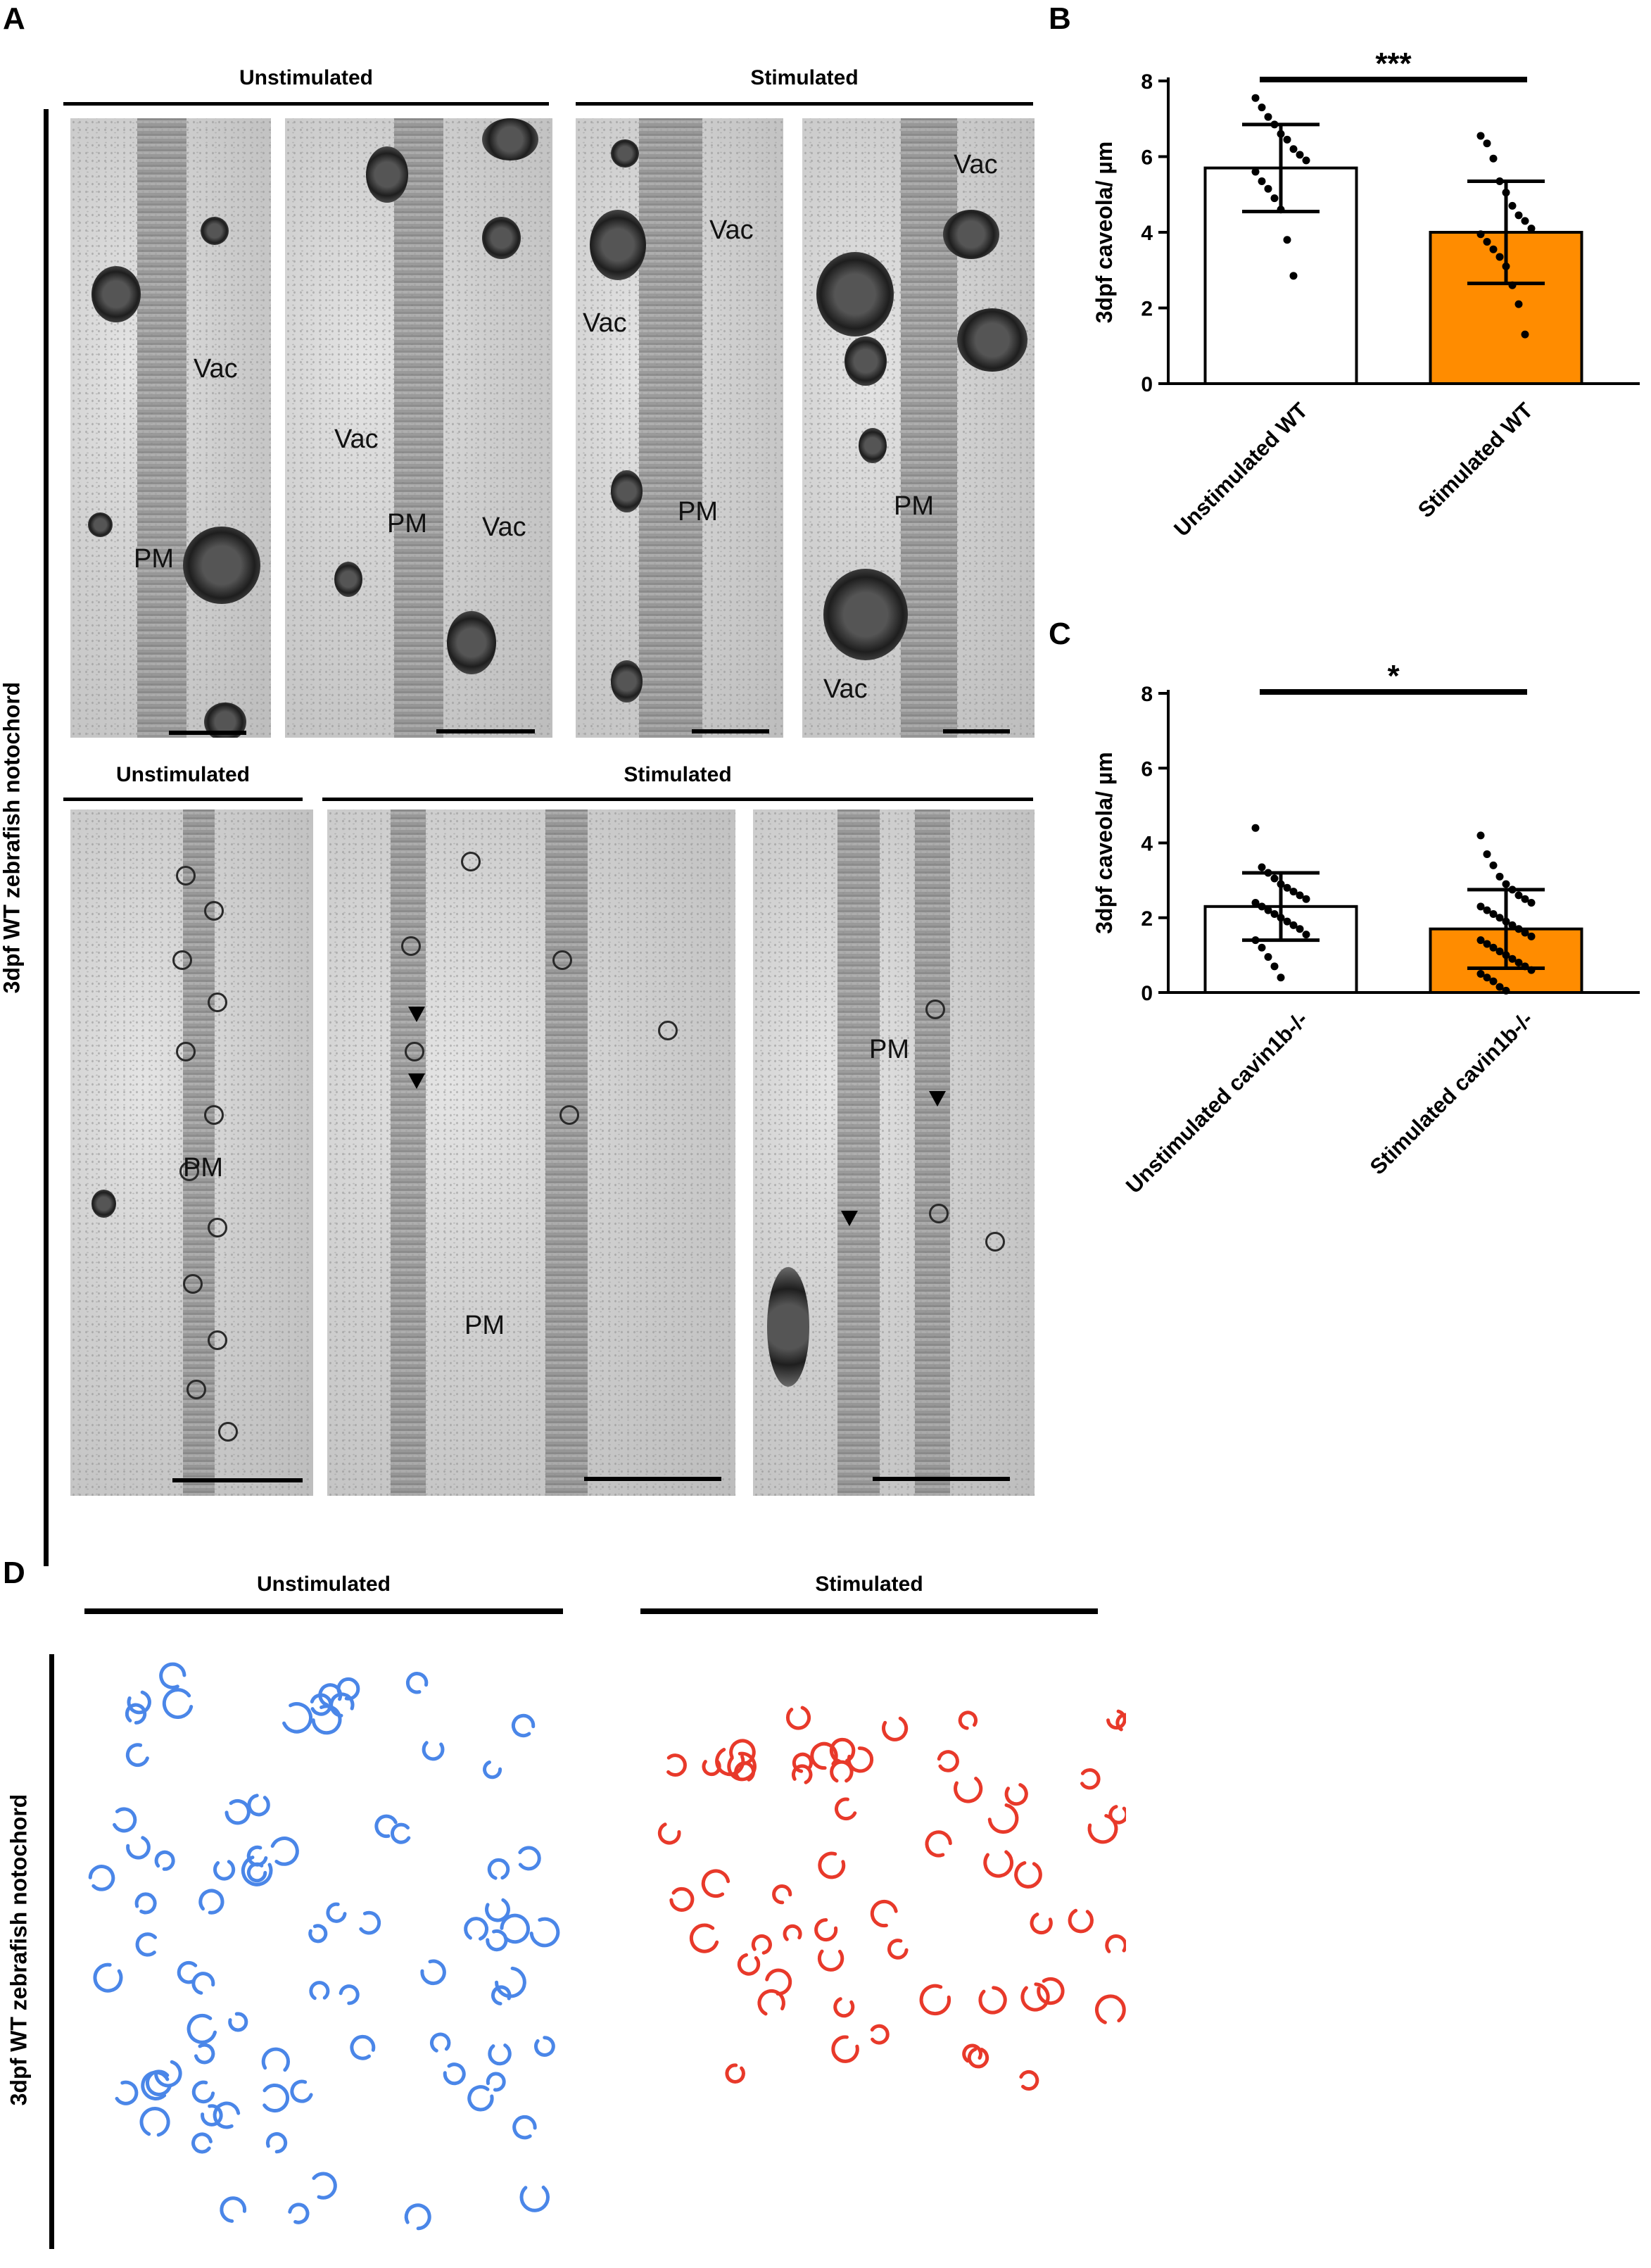  What do you see at coordinates (1393, 676) in the screenshot?
I see `significance-label: *` at bounding box center [1393, 676].